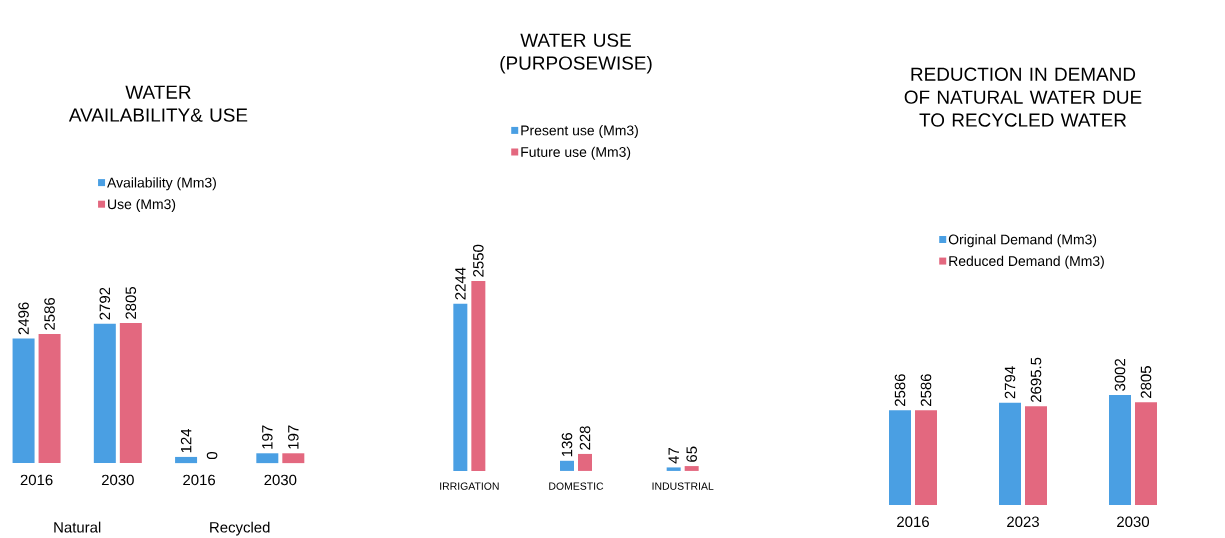 The image size is (1225, 538). What do you see at coordinates (691, 454) in the screenshot?
I see `data-label: 65` at bounding box center [691, 454].